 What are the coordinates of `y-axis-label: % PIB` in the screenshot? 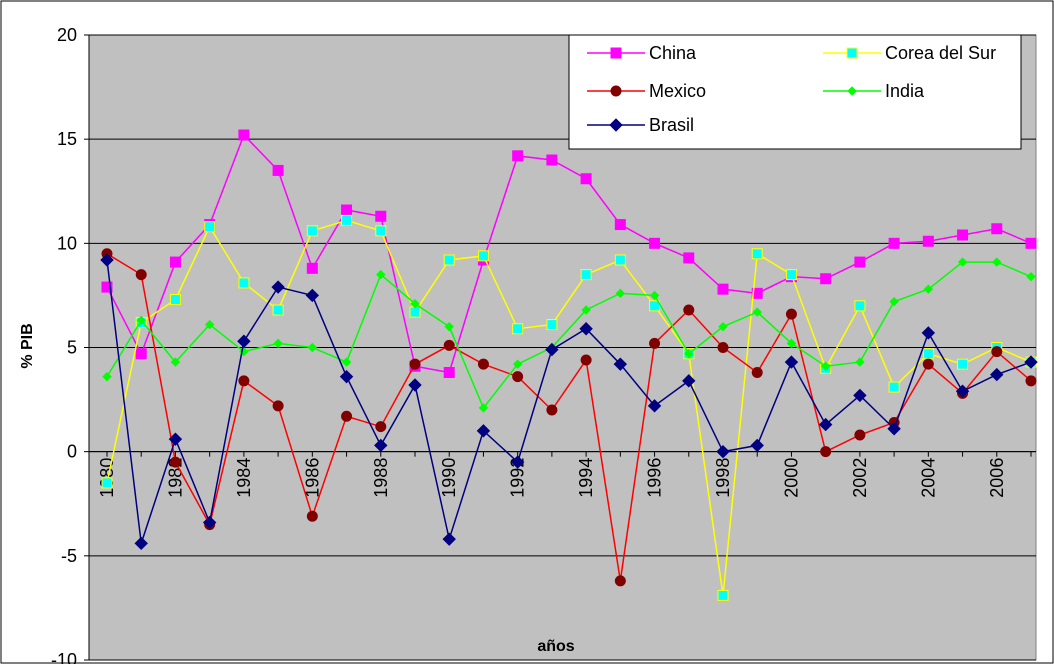 It's located at (27, 345).